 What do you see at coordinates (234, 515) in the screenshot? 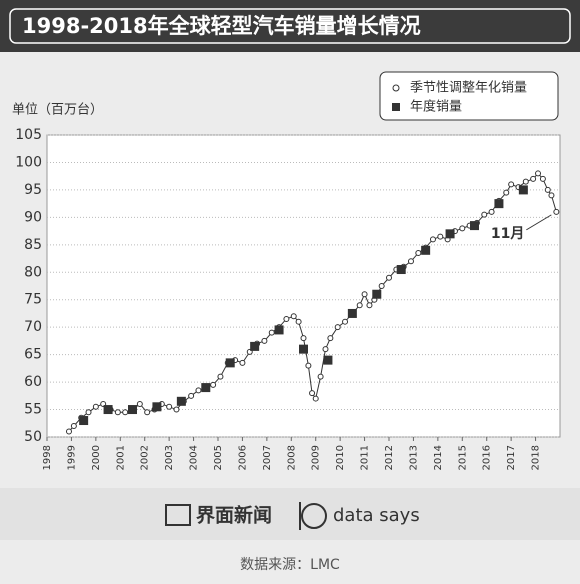
I see `brand: 界面新闻` at bounding box center [234, 515].